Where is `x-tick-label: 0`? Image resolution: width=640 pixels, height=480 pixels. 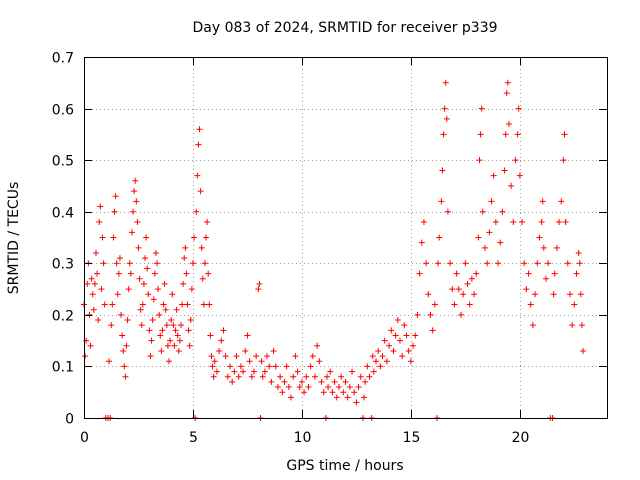
x-tick-label: 0 is located at coordinates (84, 438).